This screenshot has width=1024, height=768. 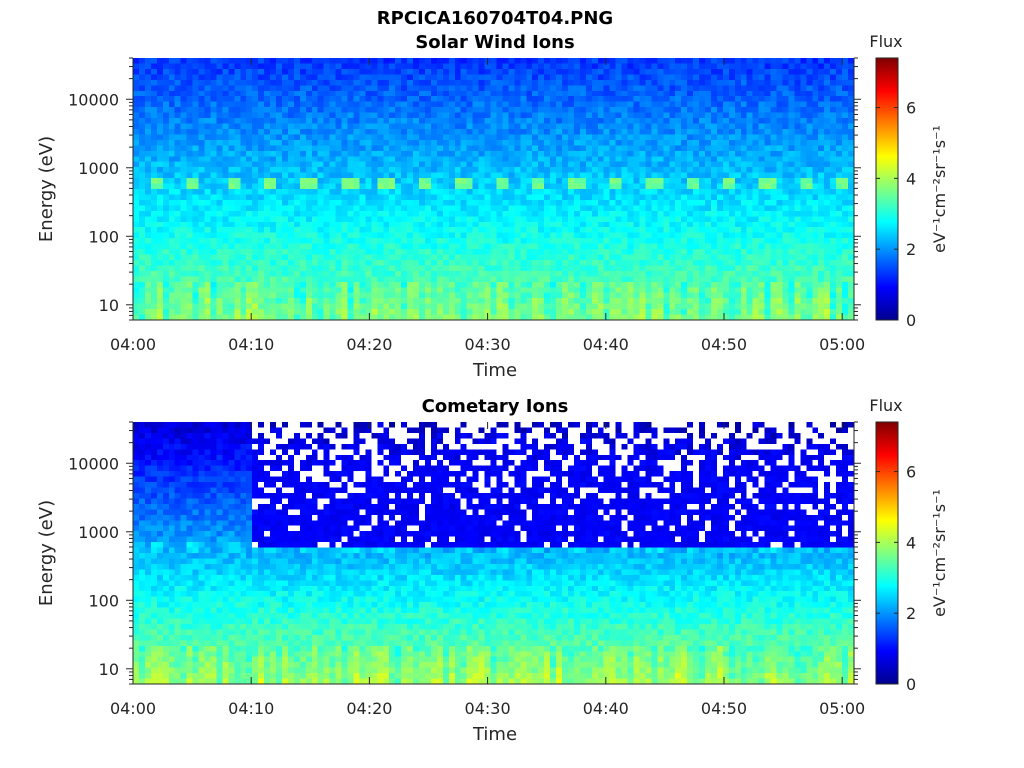 I want to click on panel-title: Cometary Ions, so click(x=495, y=406).